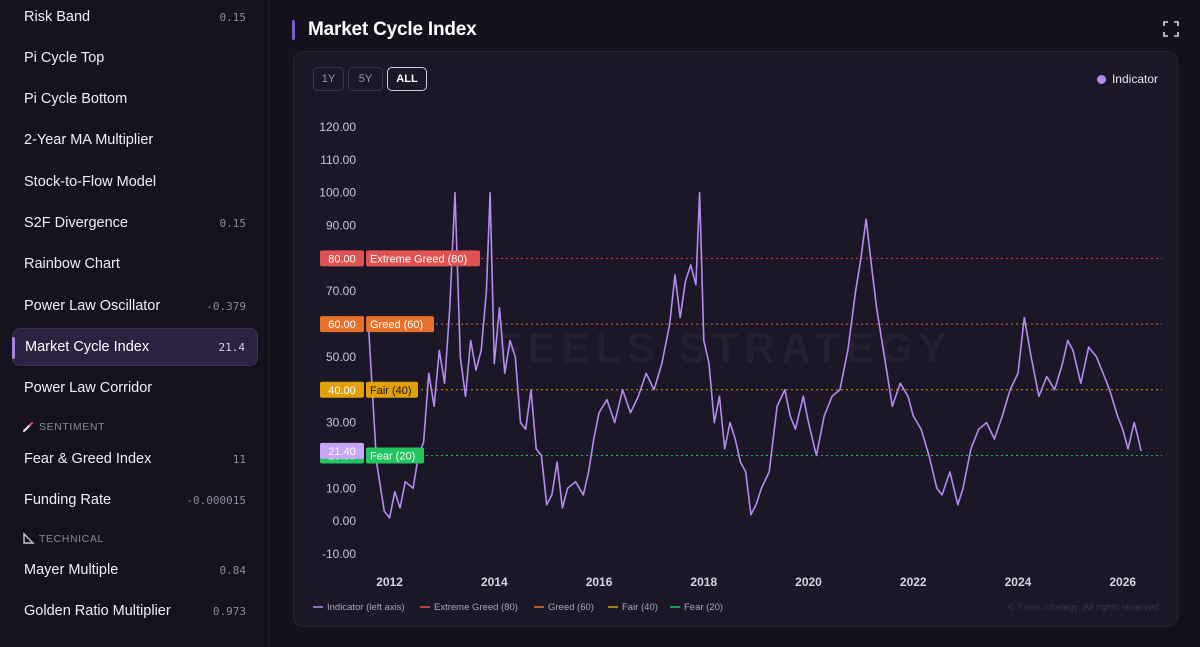 The height and width of the screenshot is (647, 1200). What do you see at coordinates (345, 521) in the screenshot?
I see `y-tick-label: 0.00` at bounding box center [345, 521].